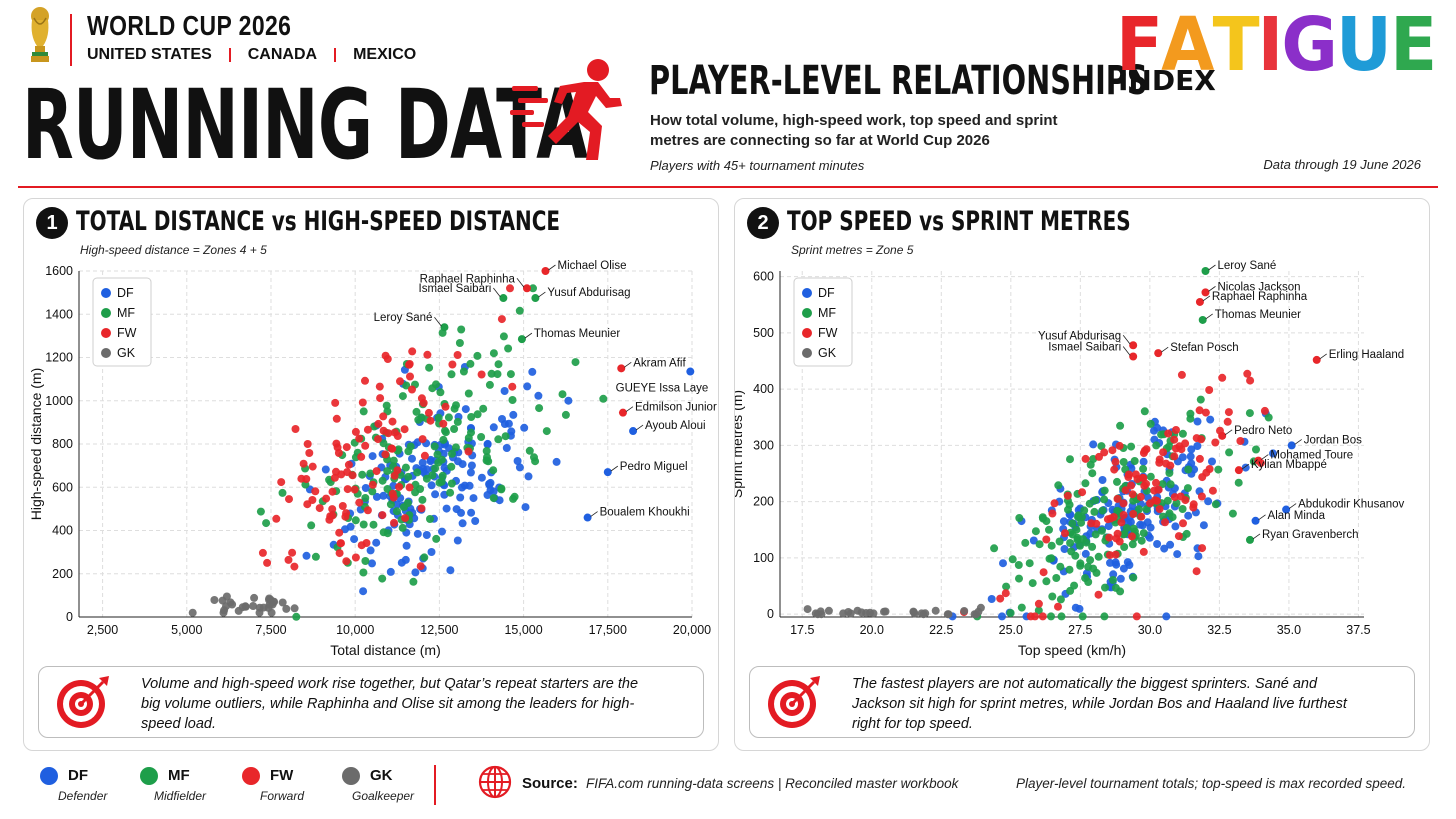 The width and height of the screenshot is (1456, 819). I want to click on x-tick-label: 15,000, so click(523, 630).